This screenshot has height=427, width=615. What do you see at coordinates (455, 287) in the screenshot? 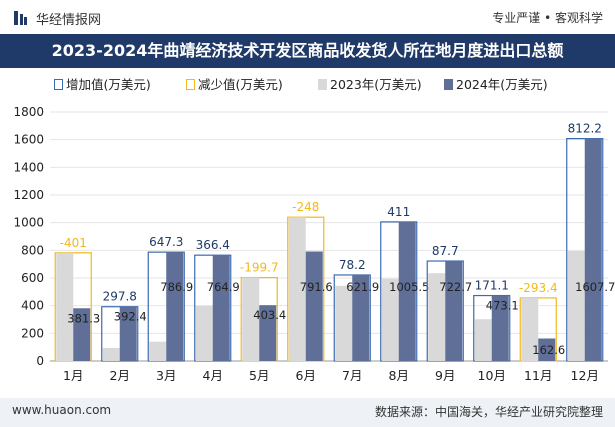
I see `value-label-2024: 722.7` at bounding box center [455, 287].